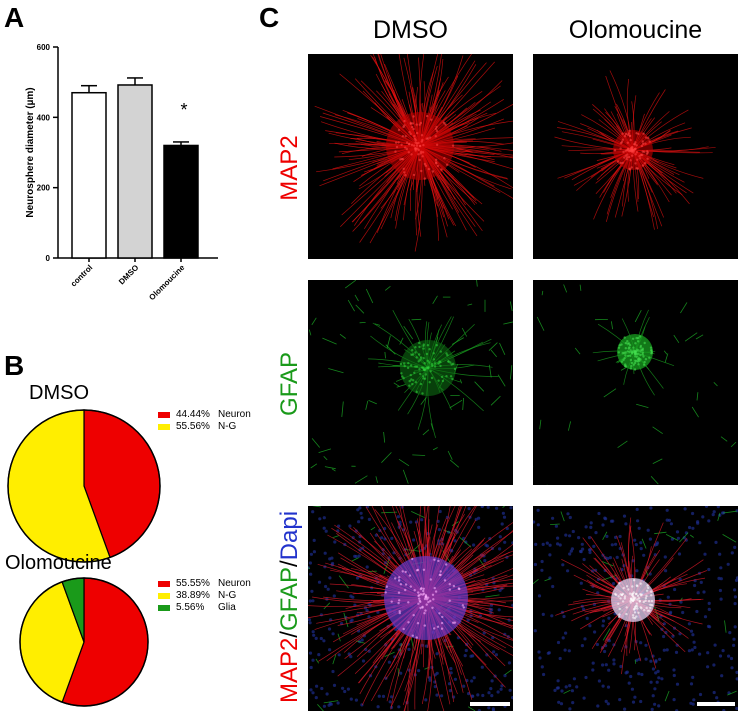 The image size is (740, 727). Describe the element at coordinates (635, 30) in the screenshot. I see `column-header-olomoucine: Olomoucine` at that location.